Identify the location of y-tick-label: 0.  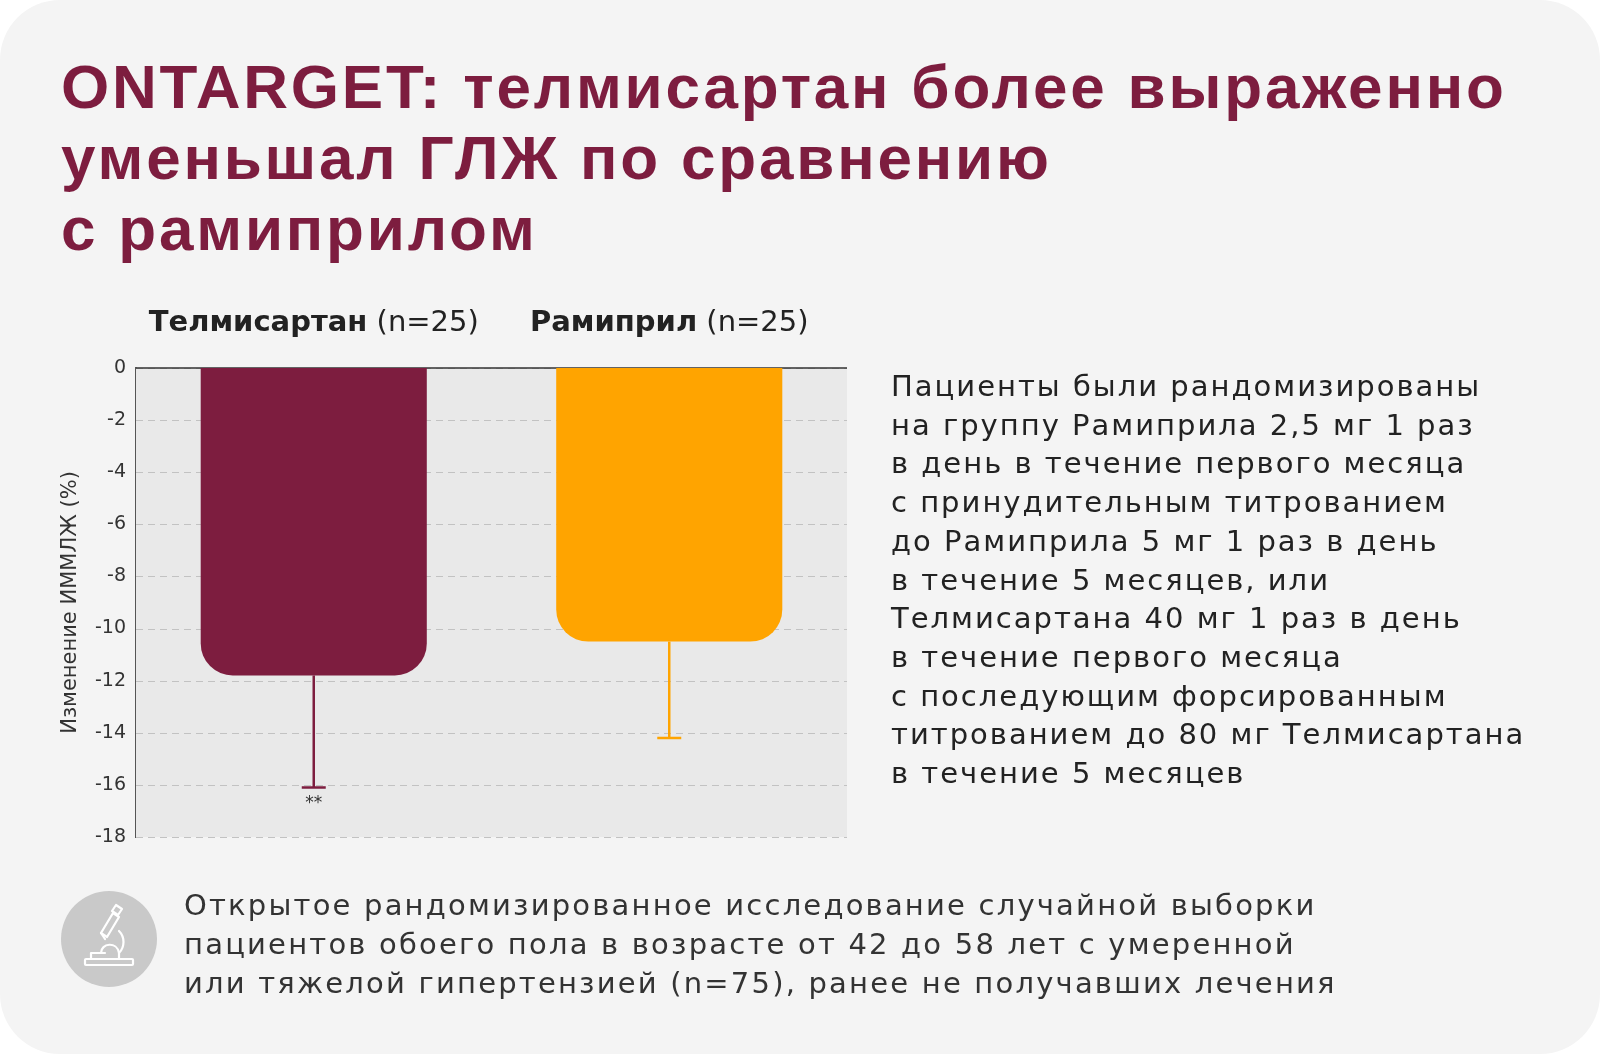
(119, 365).